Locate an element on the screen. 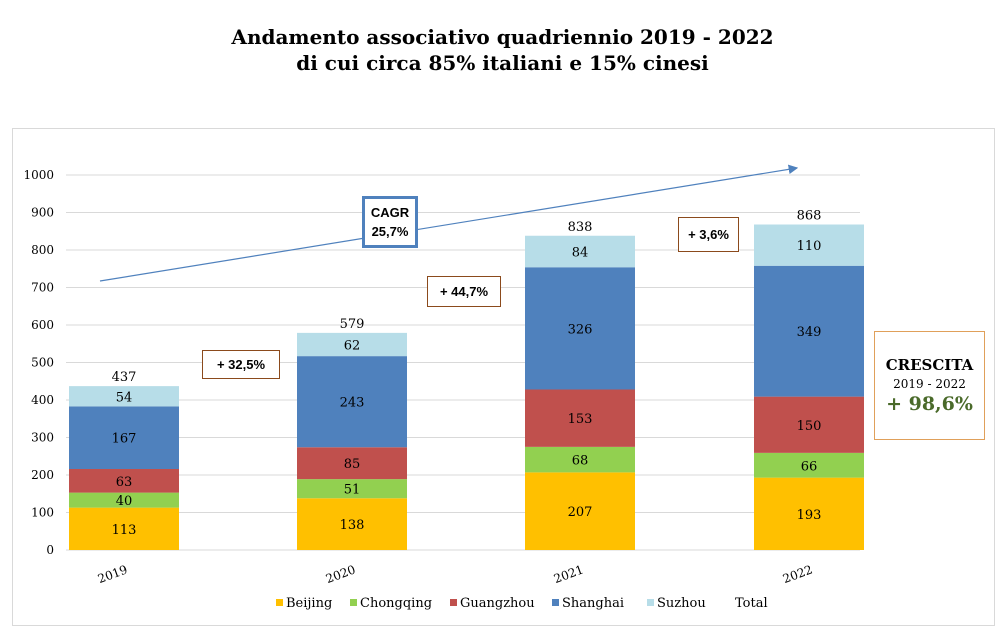  growth-summary-box: CRESCITA 2019 - 2022 + 98,6% is located at coordinates (929, 385).